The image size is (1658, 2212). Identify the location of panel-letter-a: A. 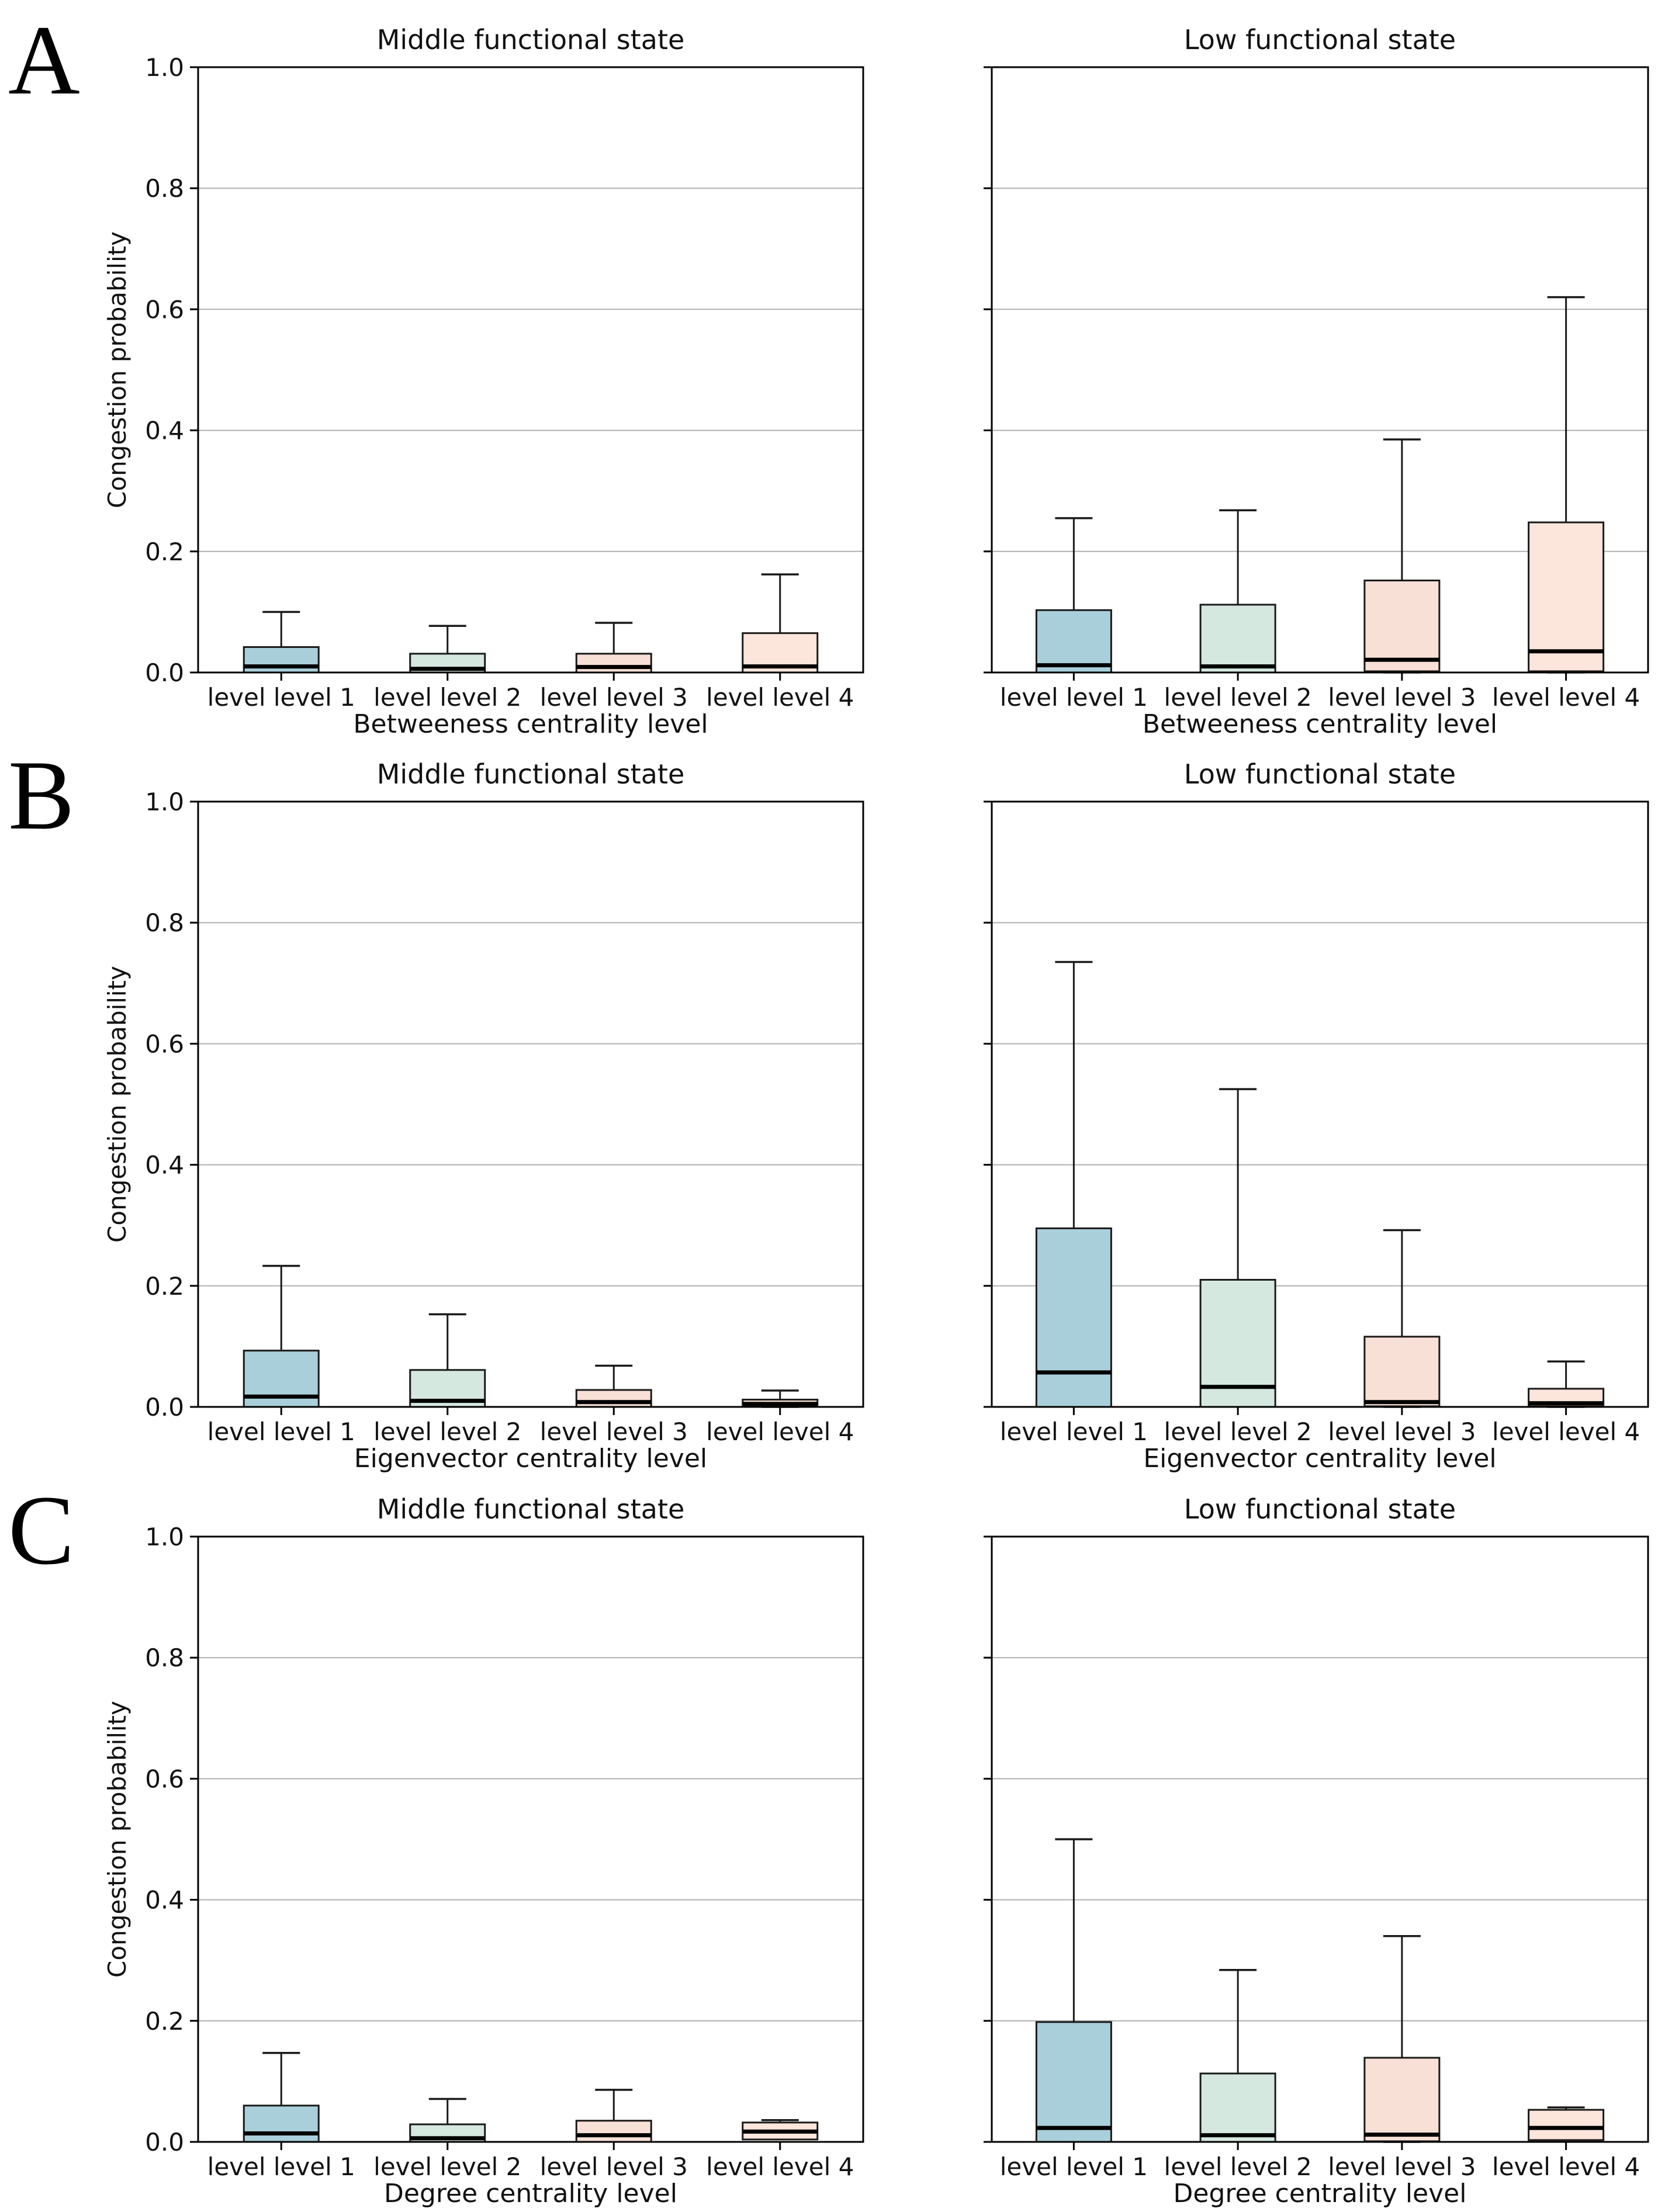
(44, 60).